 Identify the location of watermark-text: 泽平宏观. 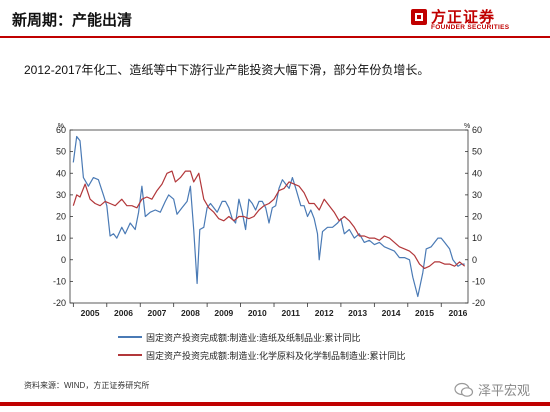
(503, 390).